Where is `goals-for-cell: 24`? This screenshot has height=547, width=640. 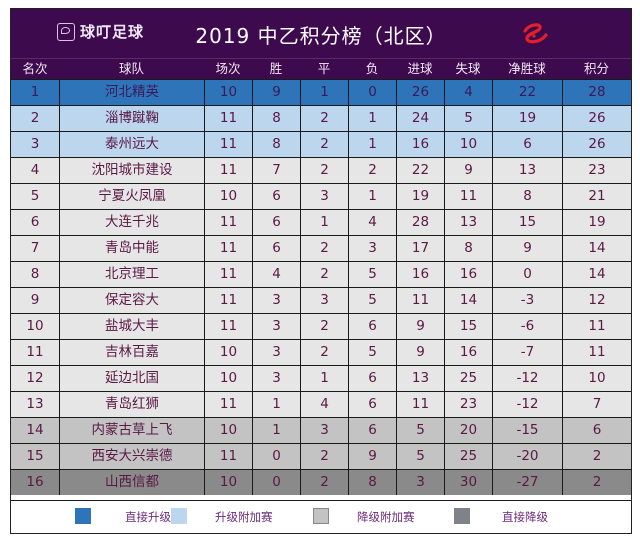 goals-for-cell: 24 is located at coordinates (420, 118).